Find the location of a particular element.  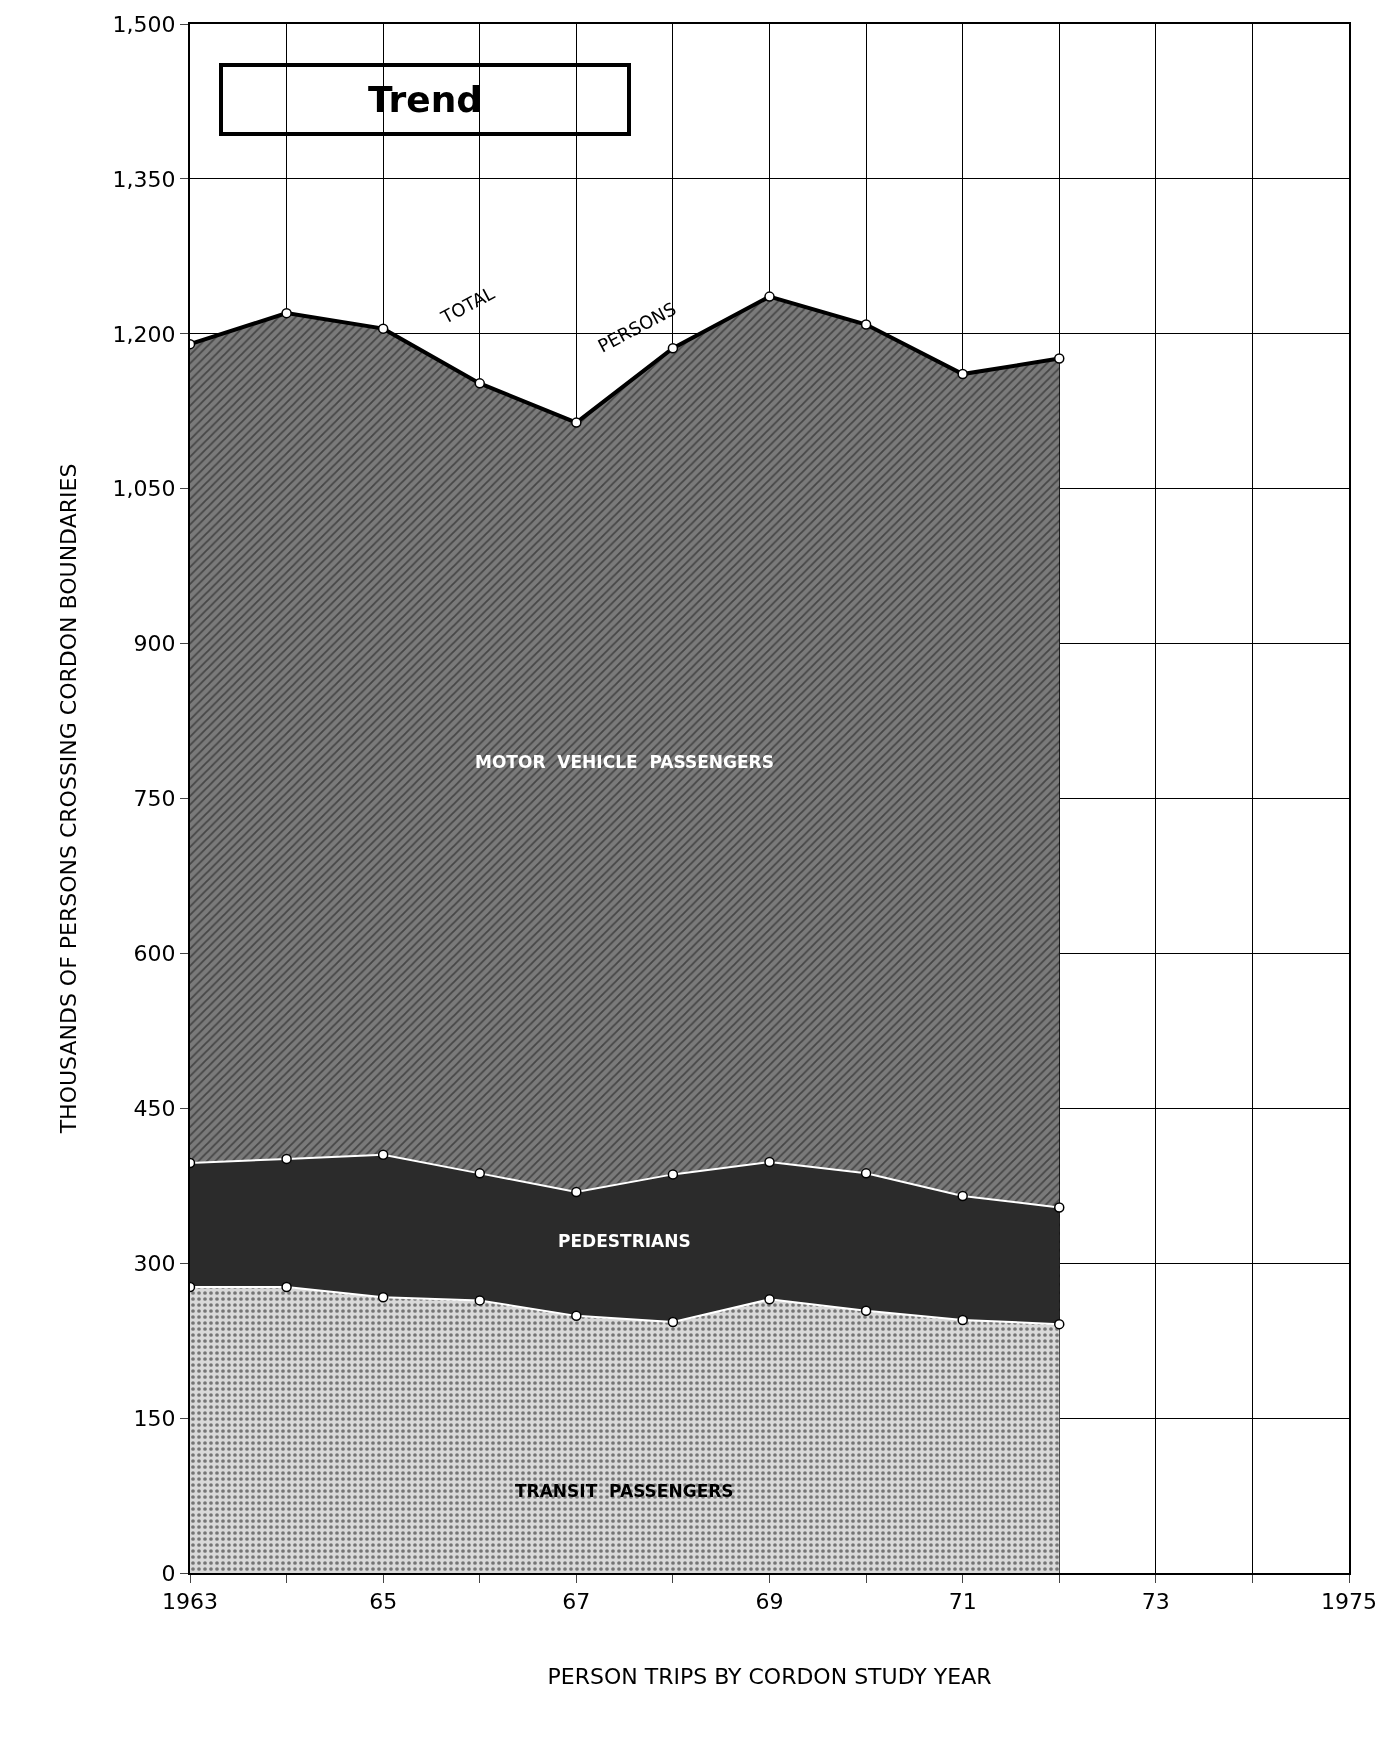

x-tick-label: 69 is located at coordinates (769, 1602).